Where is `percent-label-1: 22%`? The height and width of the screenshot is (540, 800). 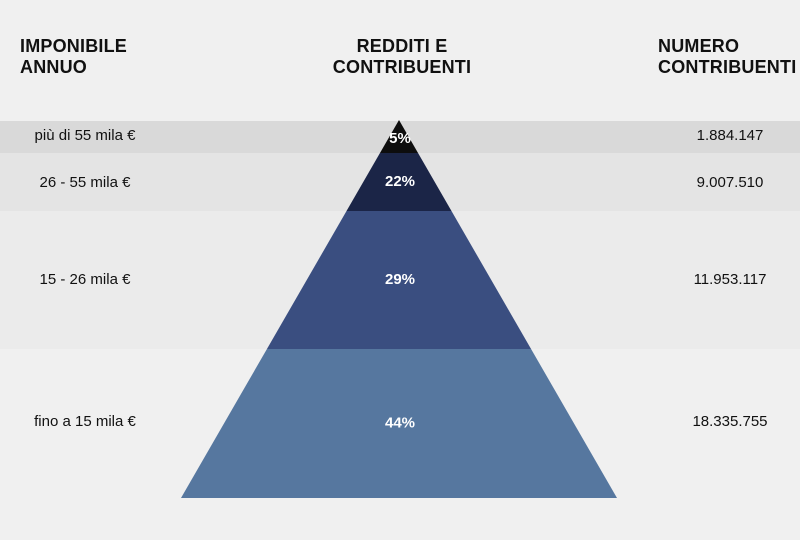
percent-label-1: 22% is located at coordinates (400, 181).